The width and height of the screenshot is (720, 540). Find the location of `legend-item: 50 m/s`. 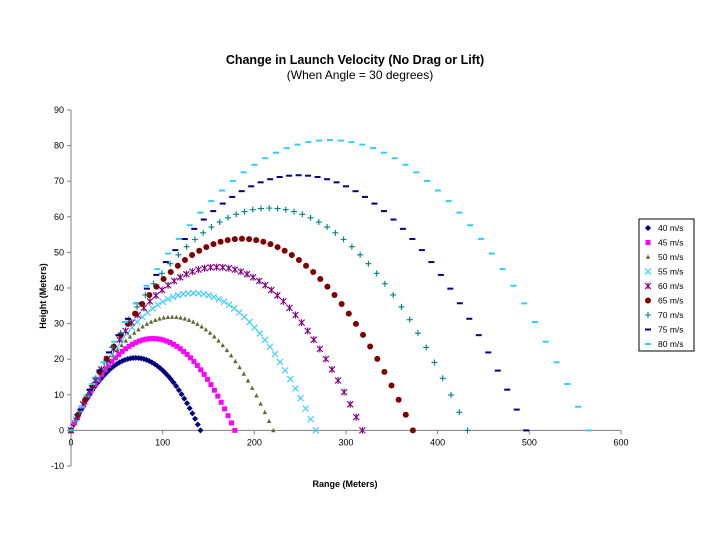

legend-item: 50 m/s is located at coordinates (664, 257).